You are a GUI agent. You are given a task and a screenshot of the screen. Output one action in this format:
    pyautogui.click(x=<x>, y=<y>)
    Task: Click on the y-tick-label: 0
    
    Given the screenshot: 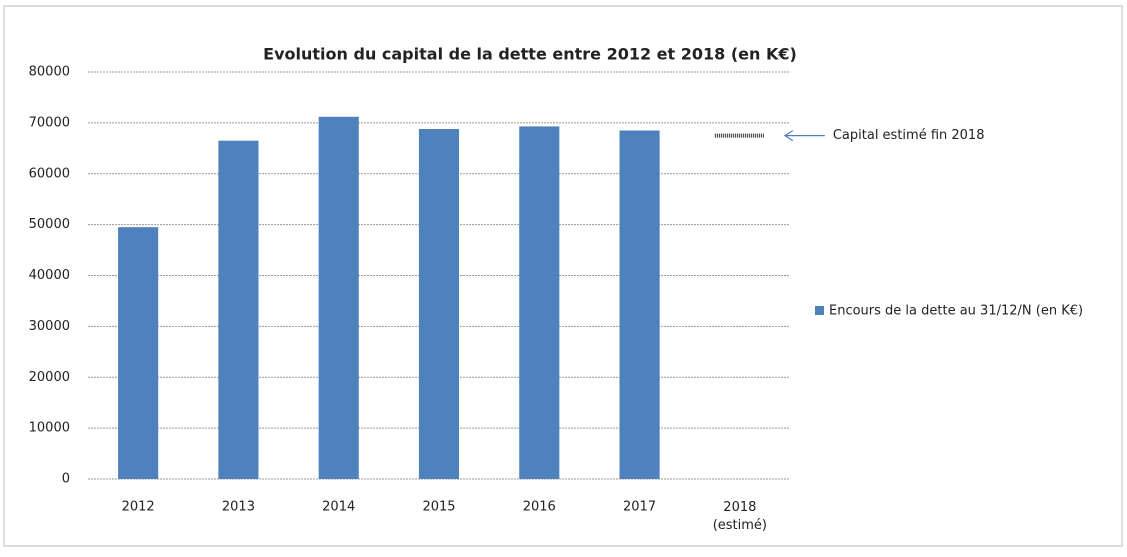 What is the action you would take?
    pyautogui.click(x=66, y=479)
    